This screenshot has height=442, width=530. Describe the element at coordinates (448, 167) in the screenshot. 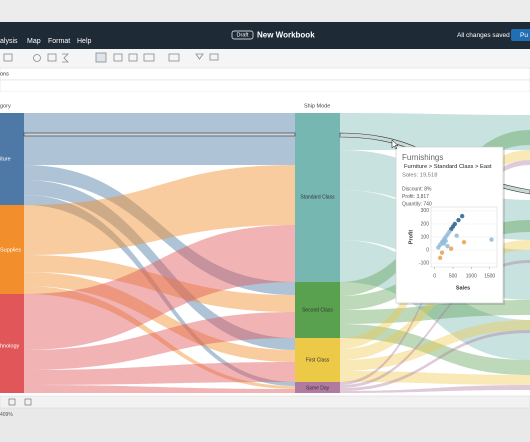

I see `tooltip-path: Furniture > Standard Class > East` at that location.